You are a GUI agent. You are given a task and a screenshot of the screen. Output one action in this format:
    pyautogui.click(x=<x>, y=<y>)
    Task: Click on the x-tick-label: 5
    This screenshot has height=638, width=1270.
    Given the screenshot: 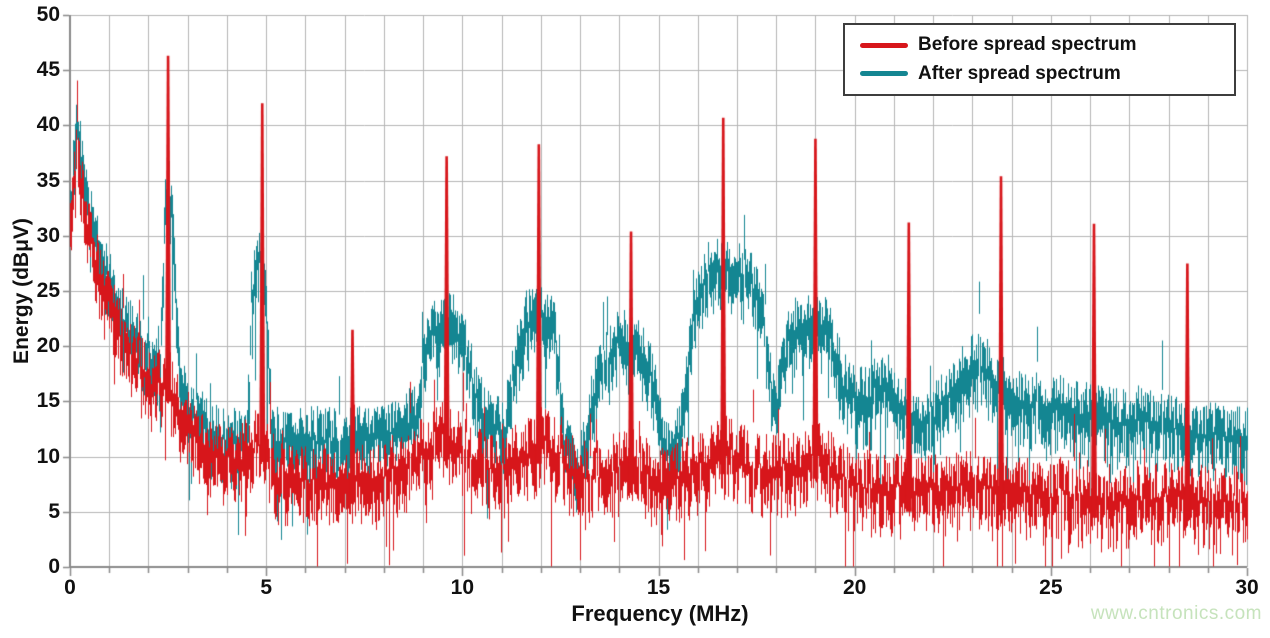 What is the action you would take?
    pyautogui.click(x=266, y=587)
    